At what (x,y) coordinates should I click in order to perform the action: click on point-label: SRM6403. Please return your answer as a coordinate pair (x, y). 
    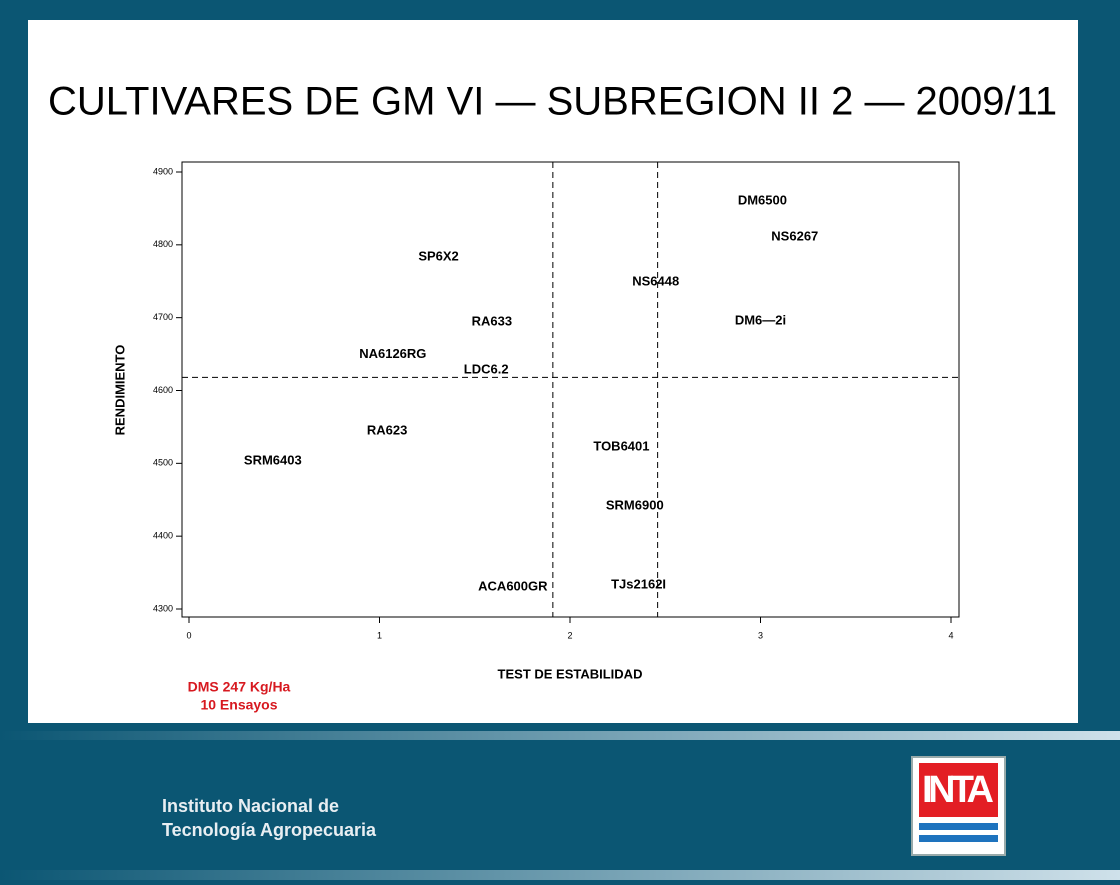
    Looking at the image, I should click on (273, 460).